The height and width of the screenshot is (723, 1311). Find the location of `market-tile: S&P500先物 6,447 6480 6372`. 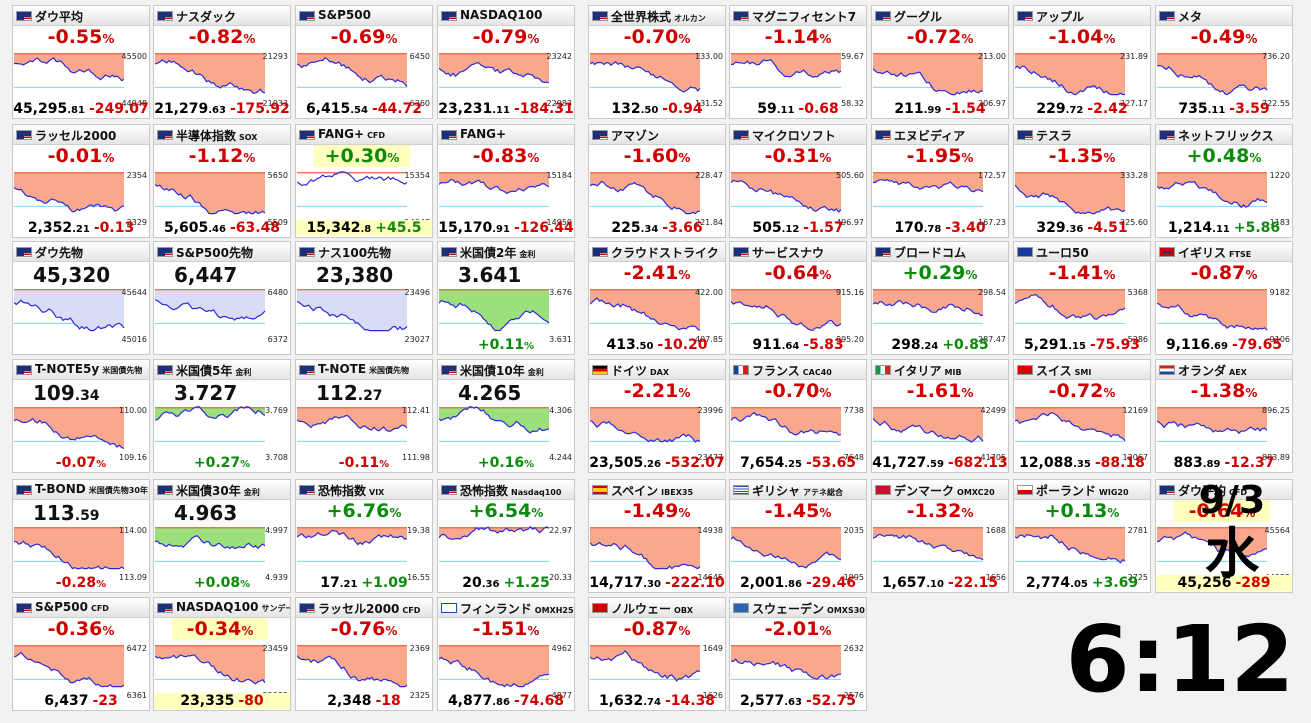

market-tile: S&P500先物 6,447 6480 6372 is located at coordinates (222, 298).